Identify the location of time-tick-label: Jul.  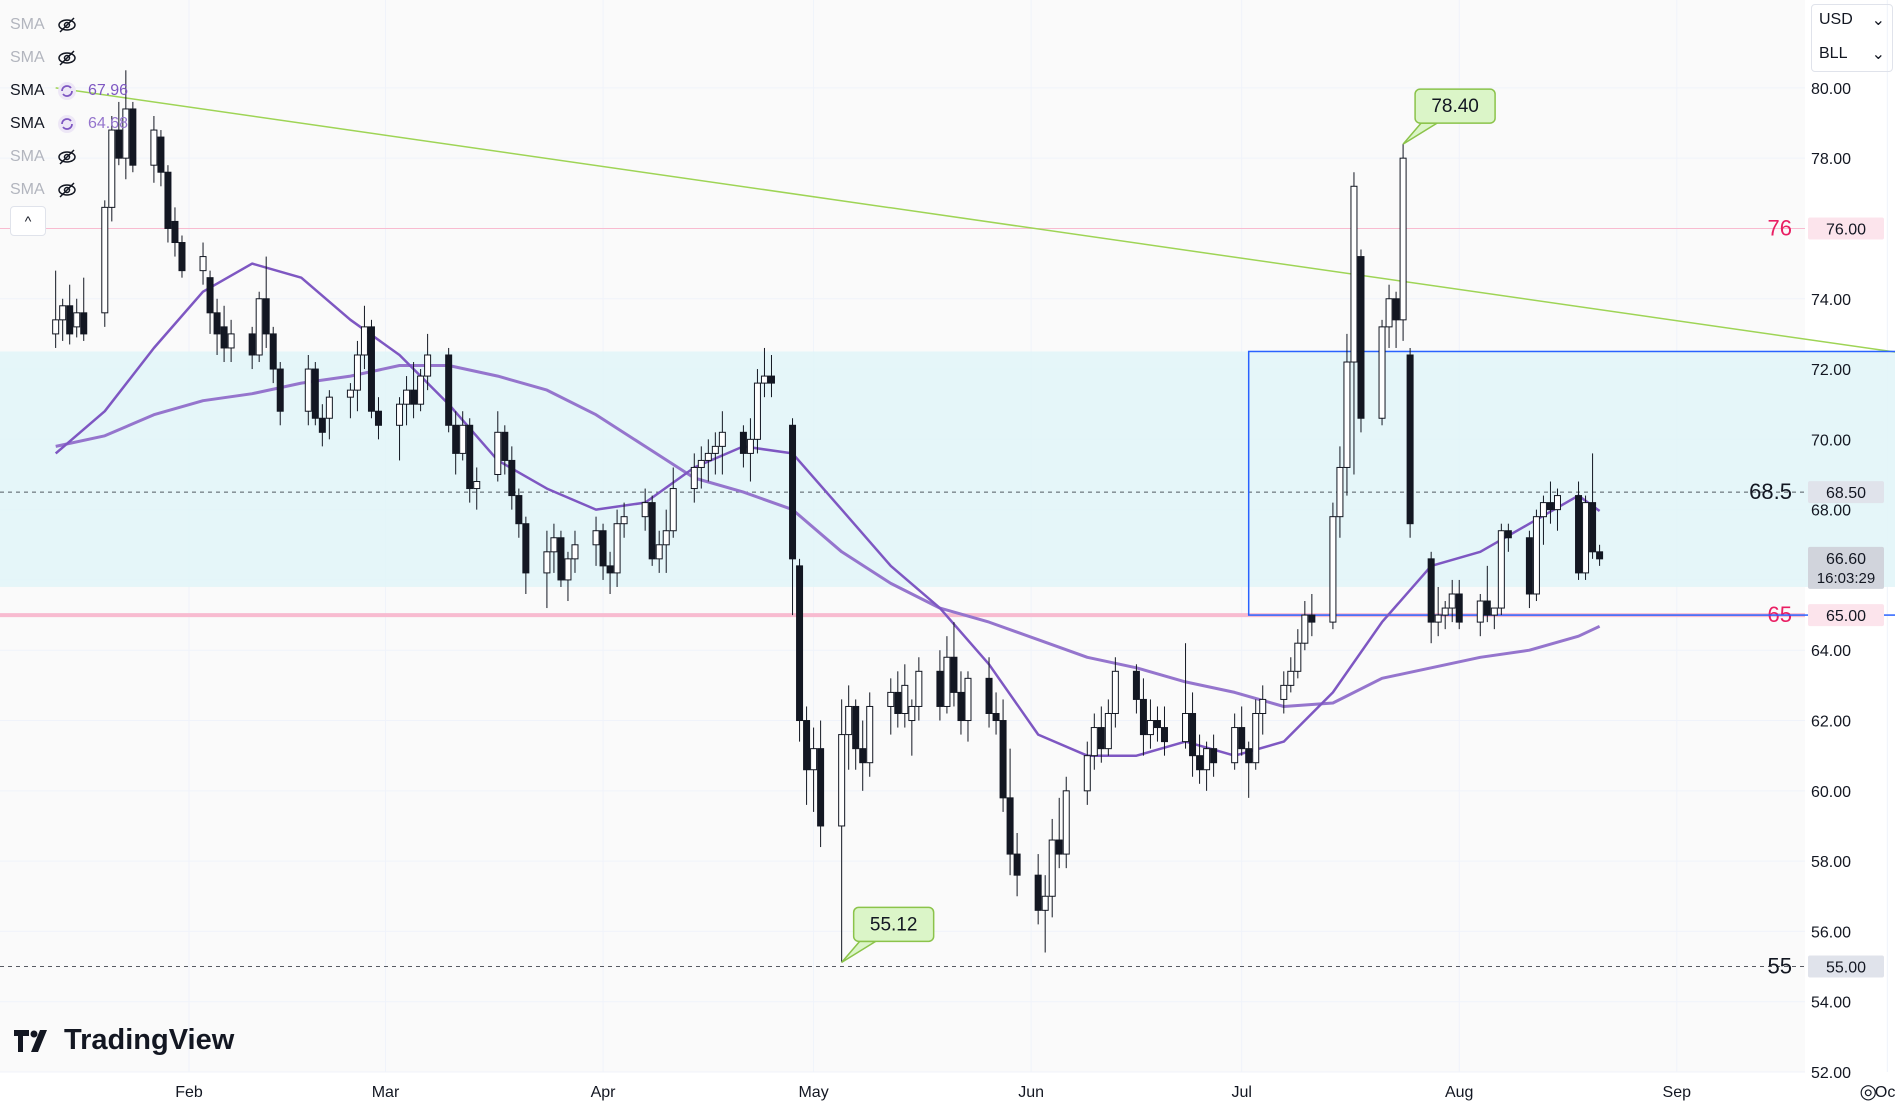
(1241, 1092).